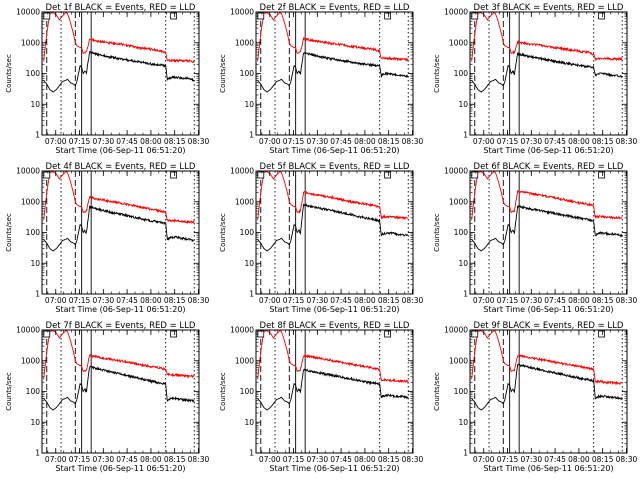 The width and height of the screenshot is (640, 480). Describe the element at coordinates (121, 326) in the screenshot. I see `panel-title: Det 7f BLACK = Events, RED = LLD` at that location.